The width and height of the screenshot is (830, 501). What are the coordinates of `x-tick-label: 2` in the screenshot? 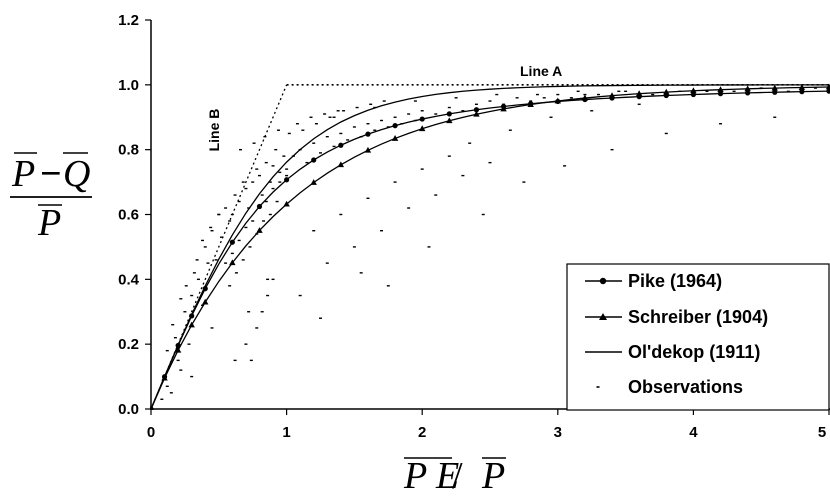 It's located at (422, 432).